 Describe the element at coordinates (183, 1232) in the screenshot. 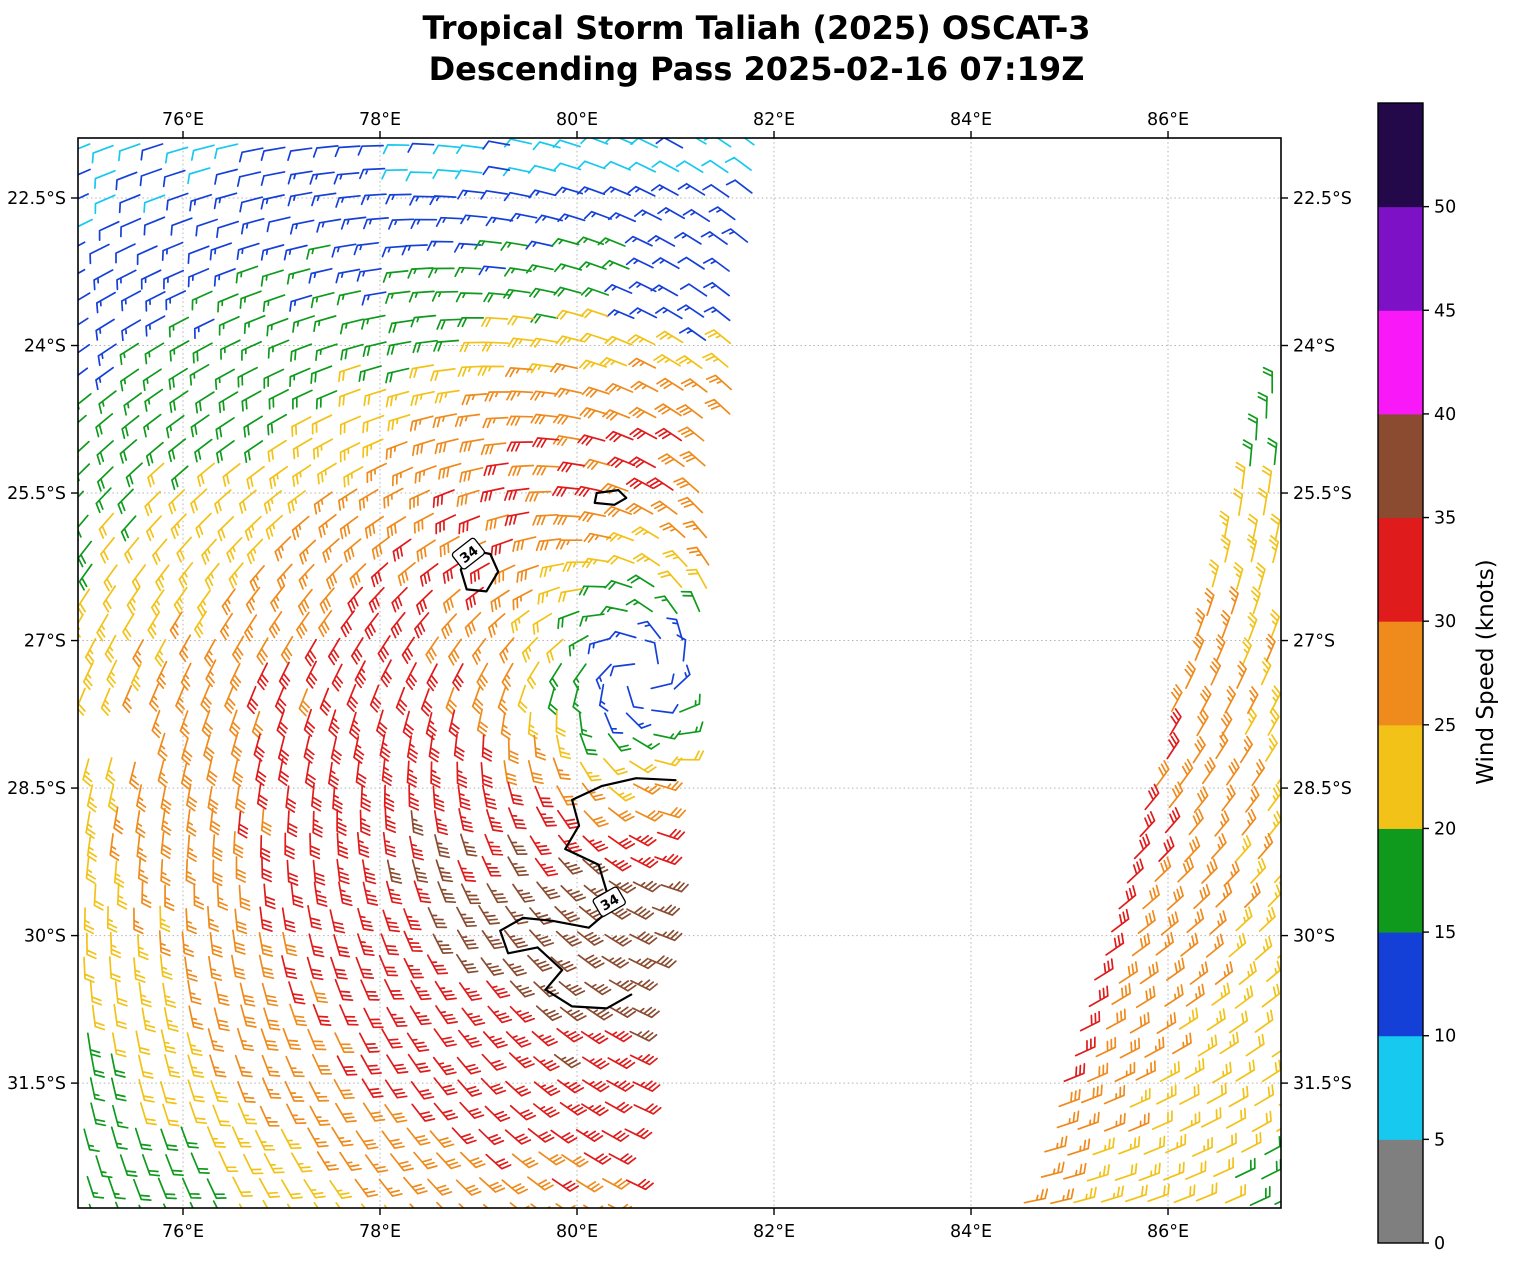

I see `lon-tick-label-bottom: 76°E` at that location.